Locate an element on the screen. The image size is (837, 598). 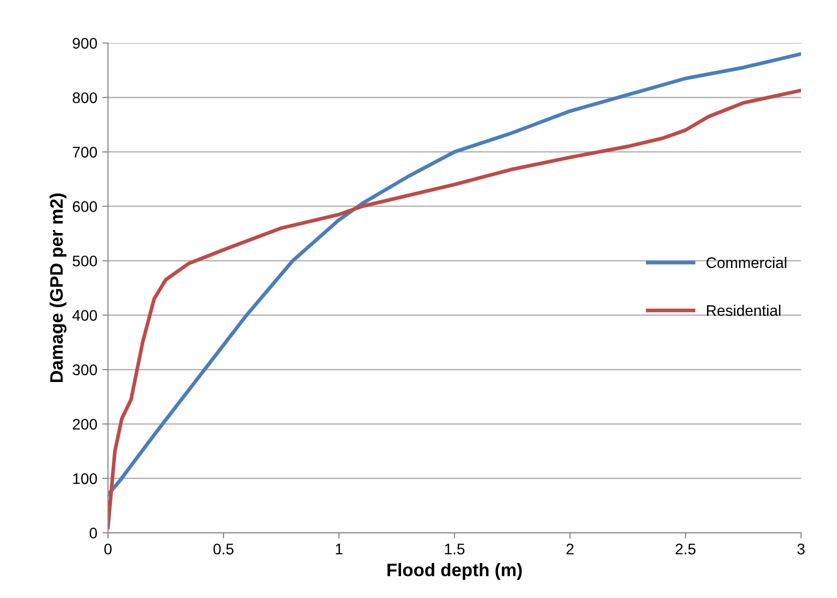
y-tick-label: 0 is located at coordinates (93, 533).